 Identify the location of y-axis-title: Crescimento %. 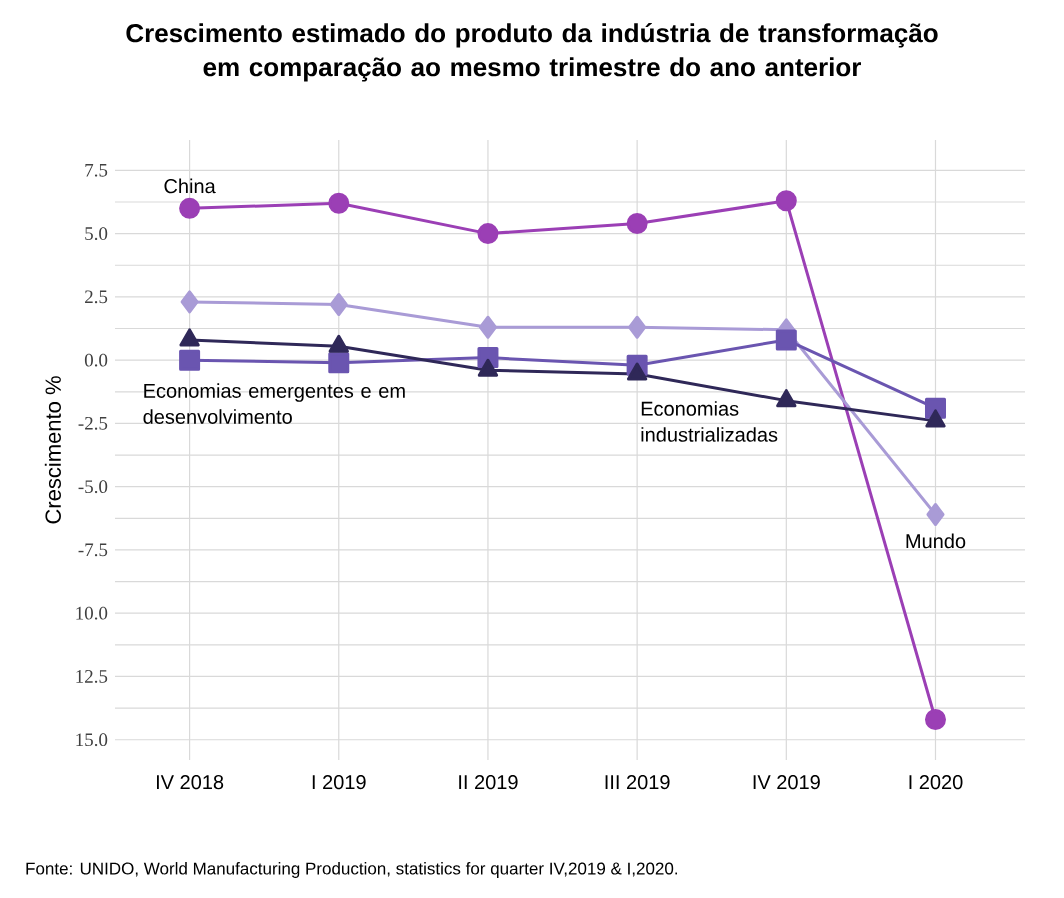
(52, 450).